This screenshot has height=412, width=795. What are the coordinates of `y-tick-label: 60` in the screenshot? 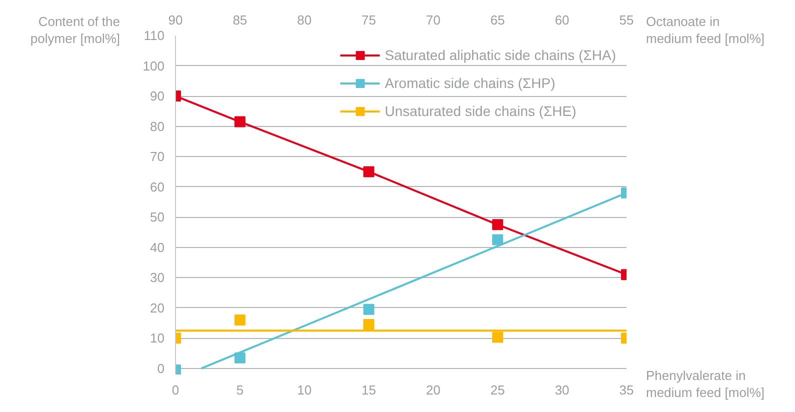 It's located at (157, 186).